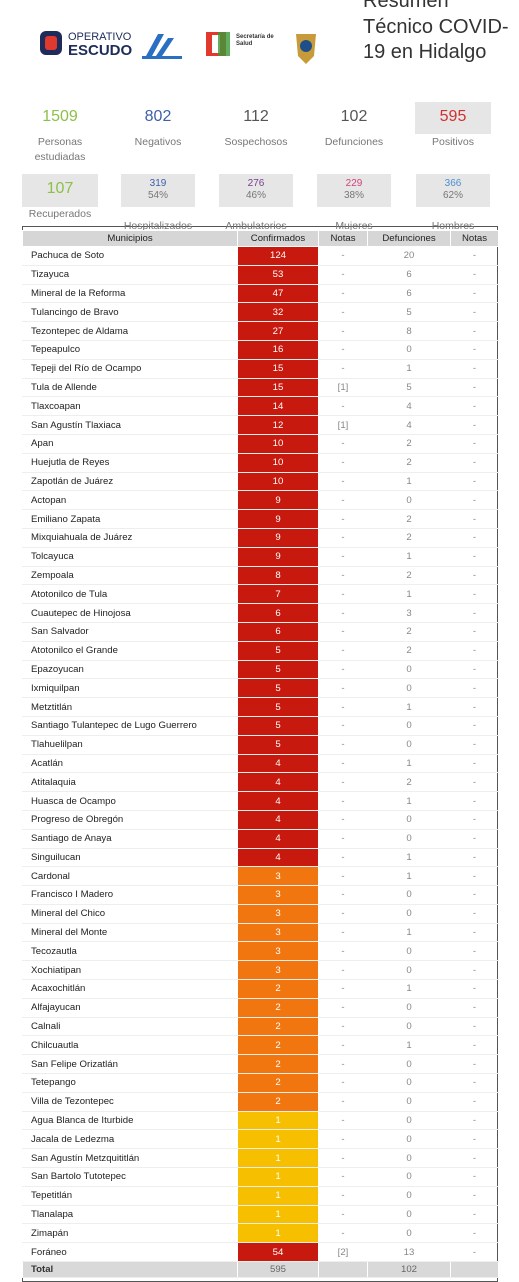  I want to click on table-row: Atitalaquia 4-2-, so click(260, 782).